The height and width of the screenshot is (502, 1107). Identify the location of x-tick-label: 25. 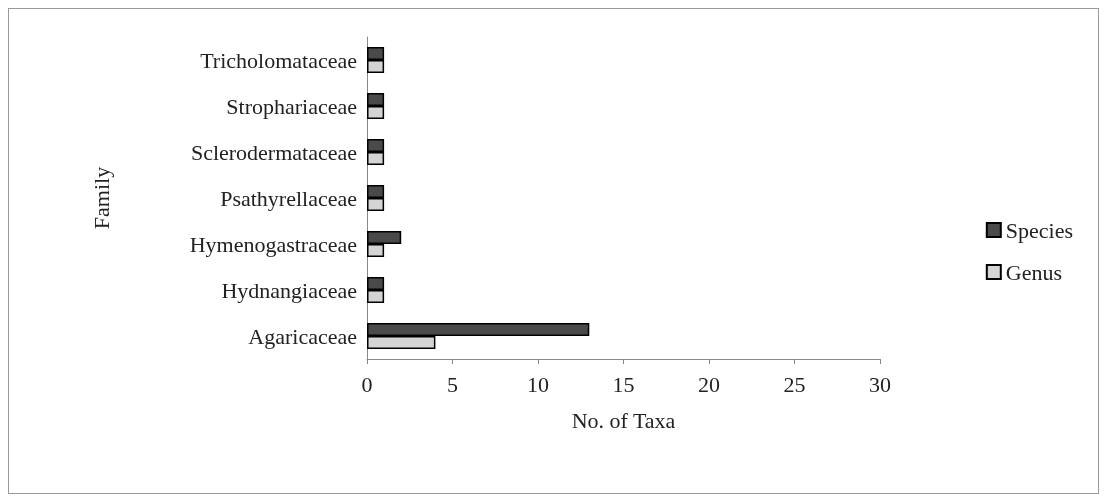
(794, 384).